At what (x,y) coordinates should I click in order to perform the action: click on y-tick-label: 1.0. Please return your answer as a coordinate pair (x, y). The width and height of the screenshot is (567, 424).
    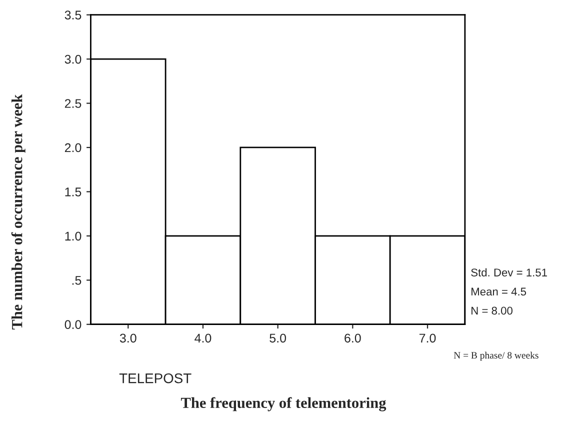
    Looking at the image, I should click on (73, 236).